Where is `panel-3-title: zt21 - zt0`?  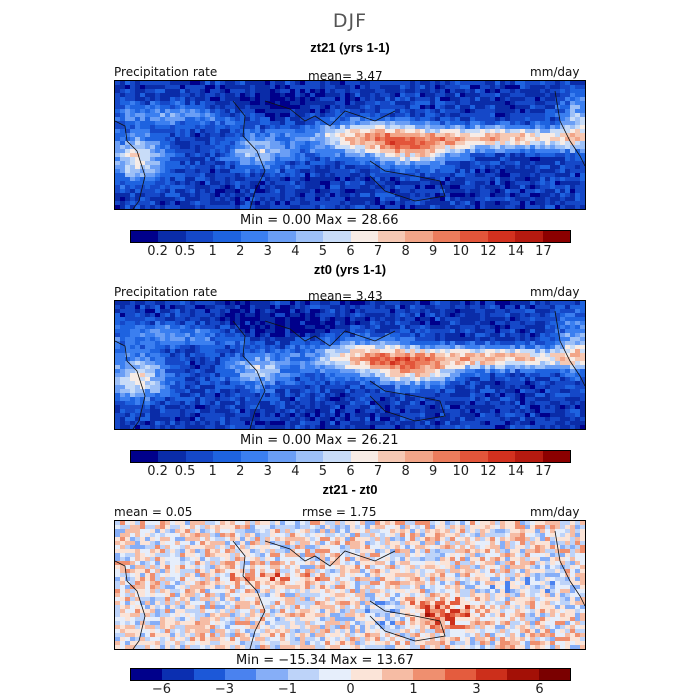 panel-3-title: zt21 - zt0 is located at coordinates (350, 489).